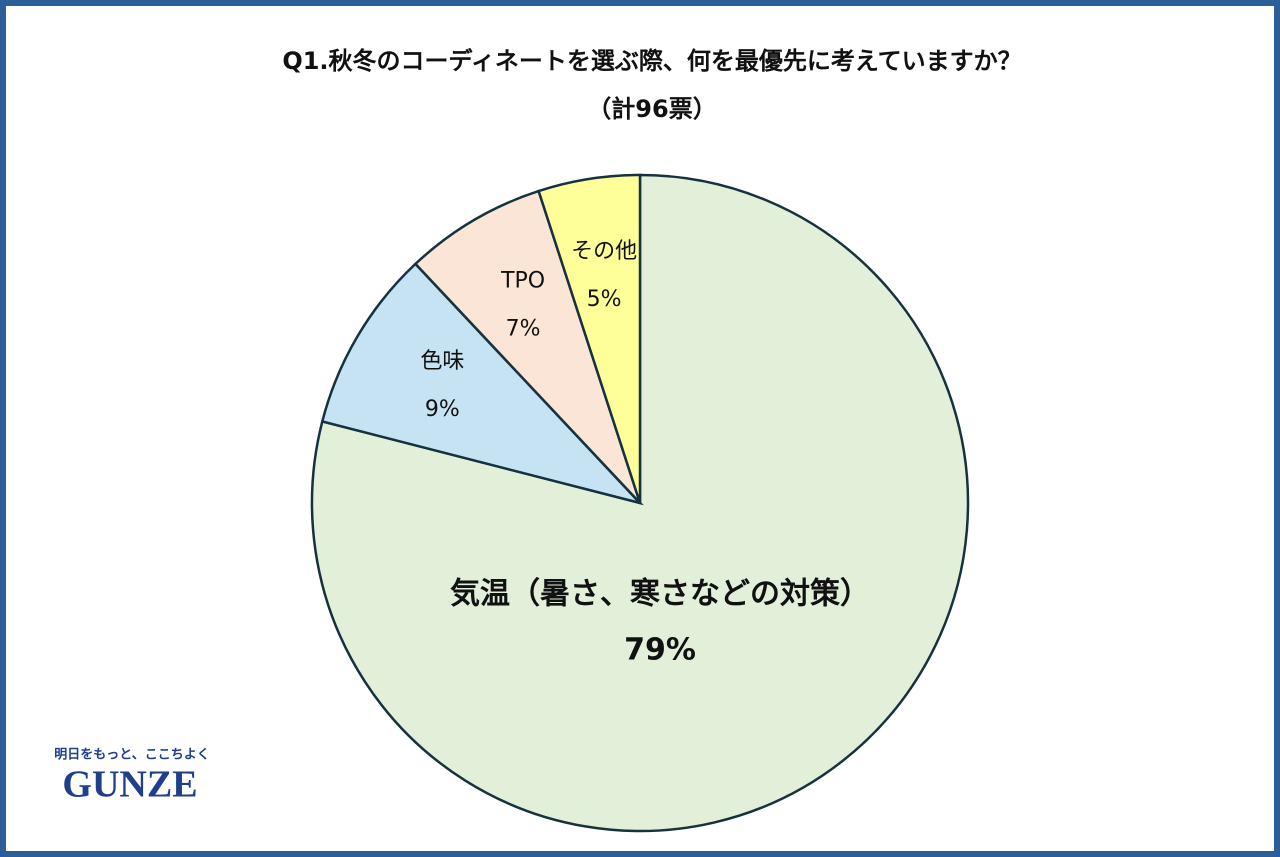 The height and width of the screenshot is (857, 1280). I want to click on value-label: 5%, so click(604, 299).